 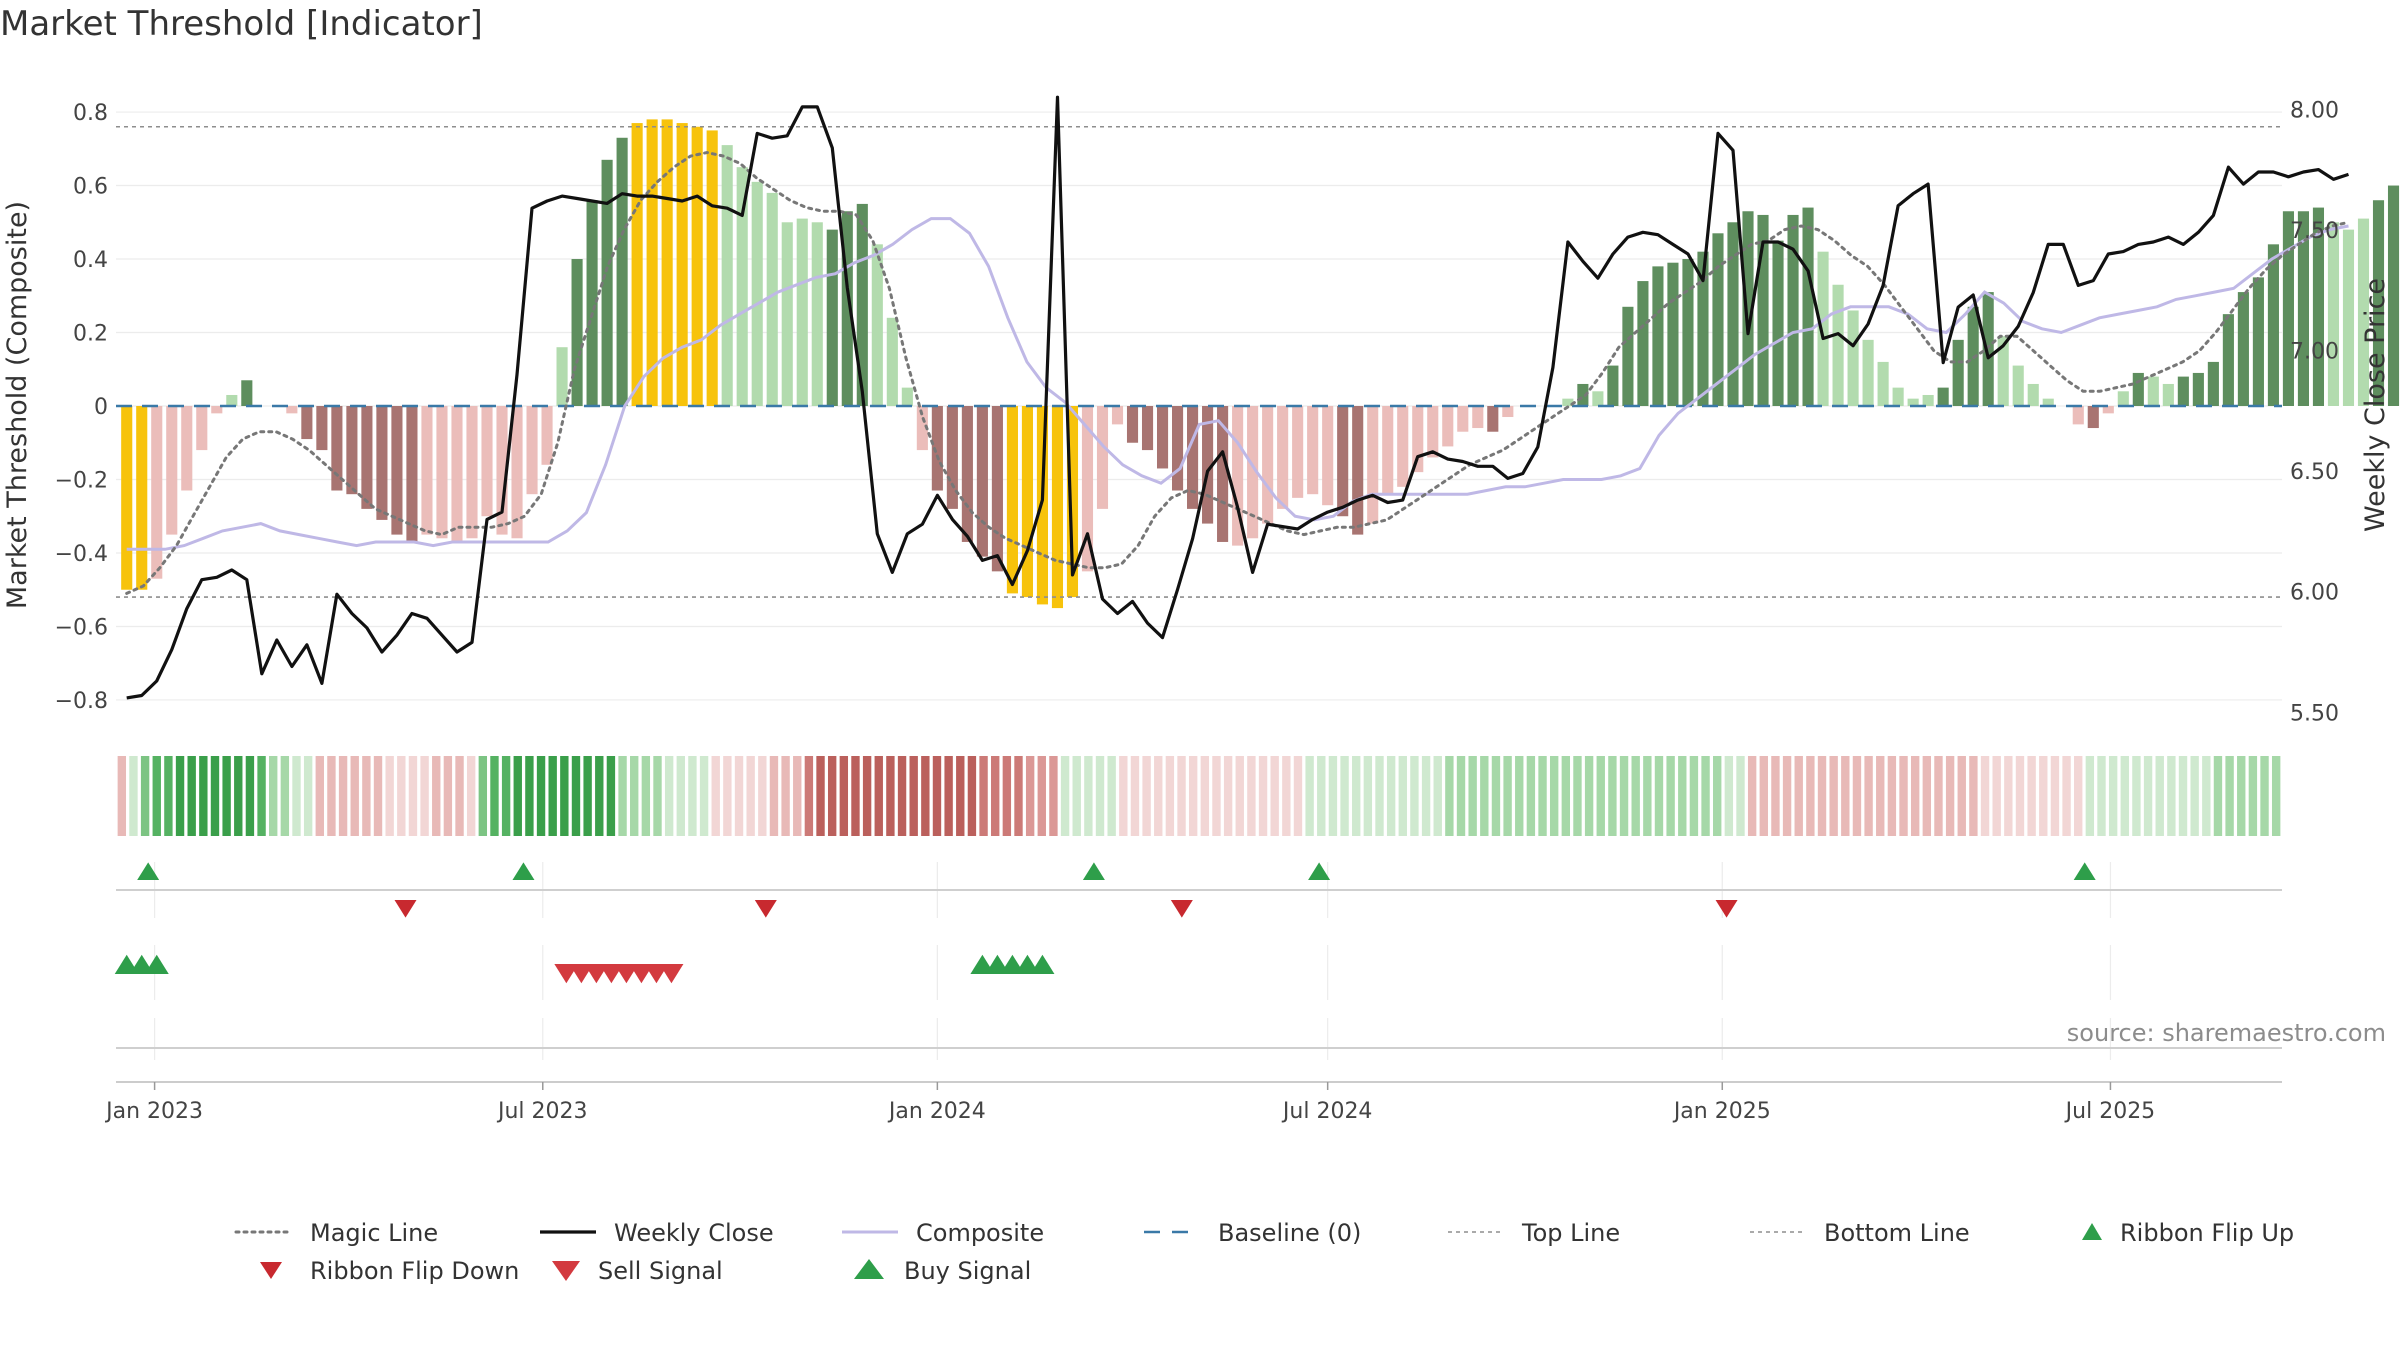 I want to click on y2-tick-label: 6.00, so click(x=2314, y=593).